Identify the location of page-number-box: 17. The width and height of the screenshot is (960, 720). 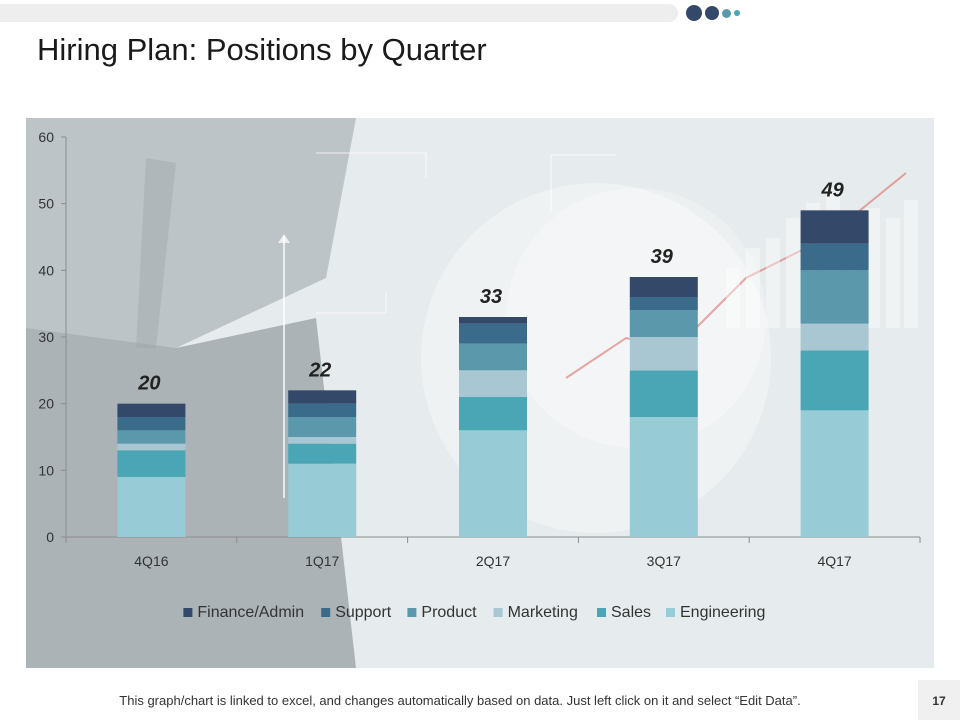
(939, 700).